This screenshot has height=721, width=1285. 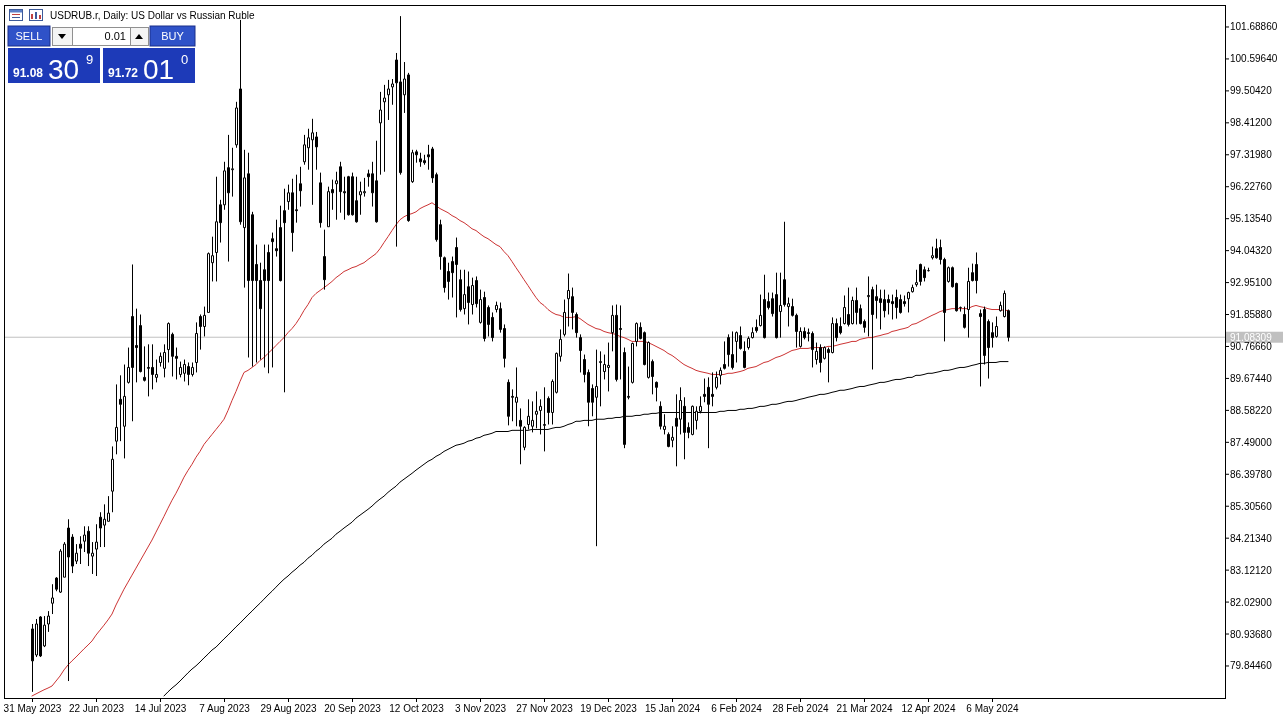 I want to click on buy-price-box: 91.72 01 0, so click(x=149, y=66).